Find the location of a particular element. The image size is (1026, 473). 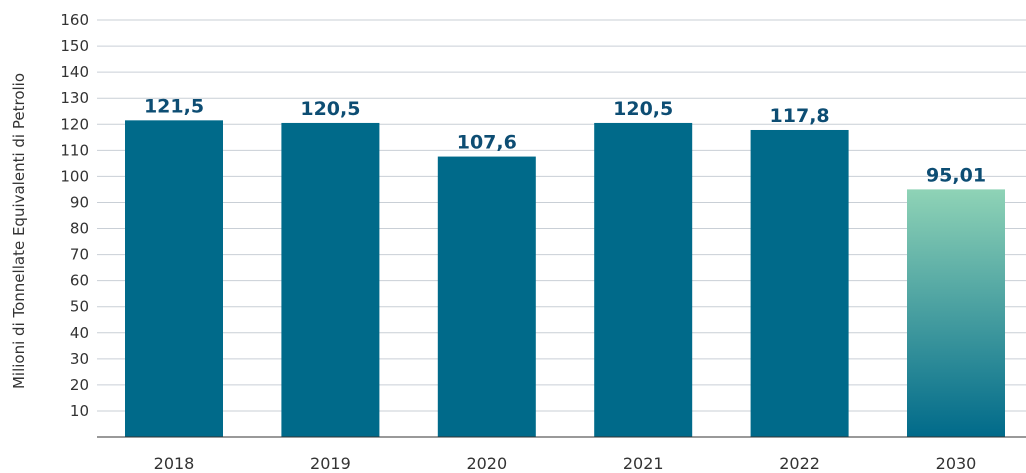

x-axis-ticks: 2018 2019 2020 2021 2022 2030 is located at coordinates (565, 463).